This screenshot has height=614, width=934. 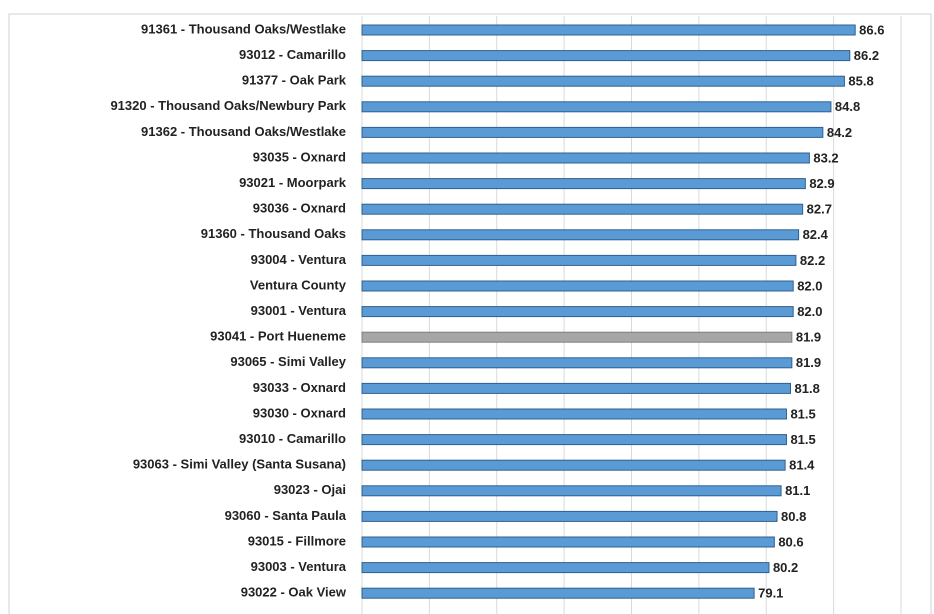 I want to click on value-label: 82.4, so click(x=816, y=234).